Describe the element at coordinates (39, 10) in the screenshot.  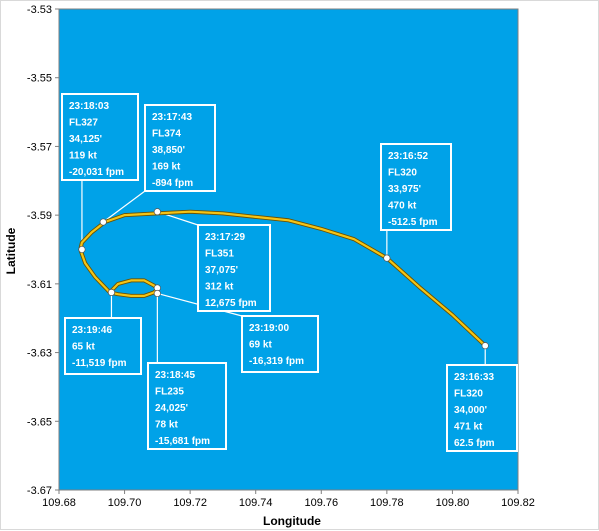
I see `y-tick-label: -3.53` at that location.